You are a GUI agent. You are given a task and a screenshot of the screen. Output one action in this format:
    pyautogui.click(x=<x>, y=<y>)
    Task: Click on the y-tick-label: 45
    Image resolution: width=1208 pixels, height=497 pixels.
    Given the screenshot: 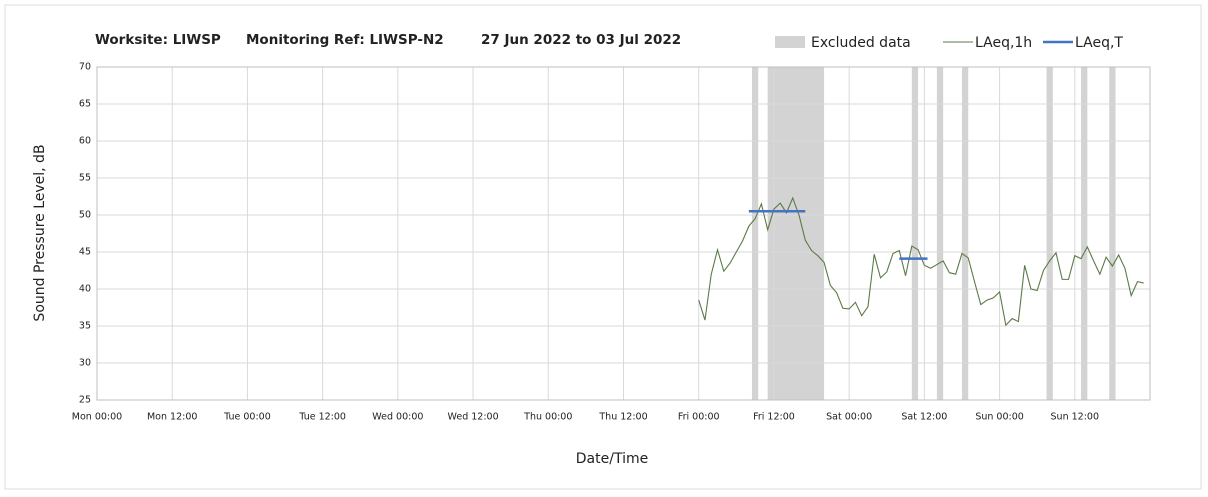 What is the action you would take?
    pyautogui.click(x=85, y=252)
    